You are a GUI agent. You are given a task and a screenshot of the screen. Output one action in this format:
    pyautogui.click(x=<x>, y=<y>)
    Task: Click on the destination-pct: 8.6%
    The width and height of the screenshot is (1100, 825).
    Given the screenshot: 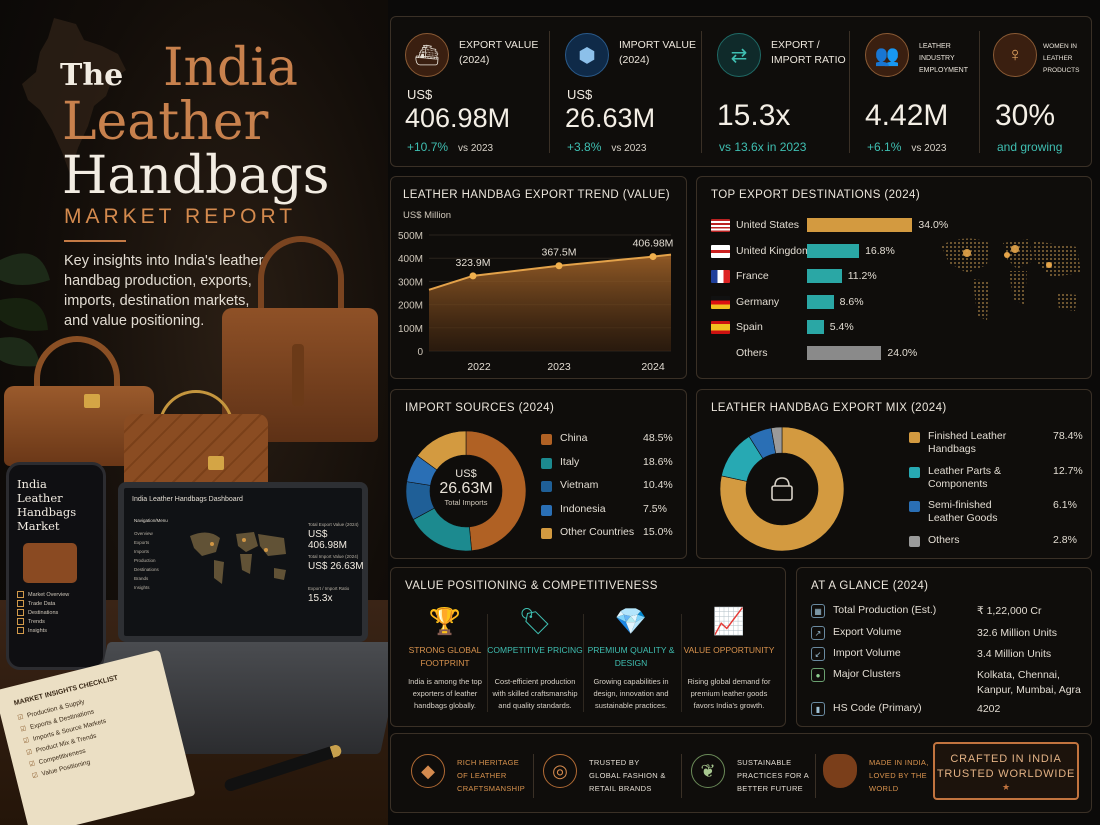 What is the action you would take?
    pyautogui.click(x=851, y=301)
    